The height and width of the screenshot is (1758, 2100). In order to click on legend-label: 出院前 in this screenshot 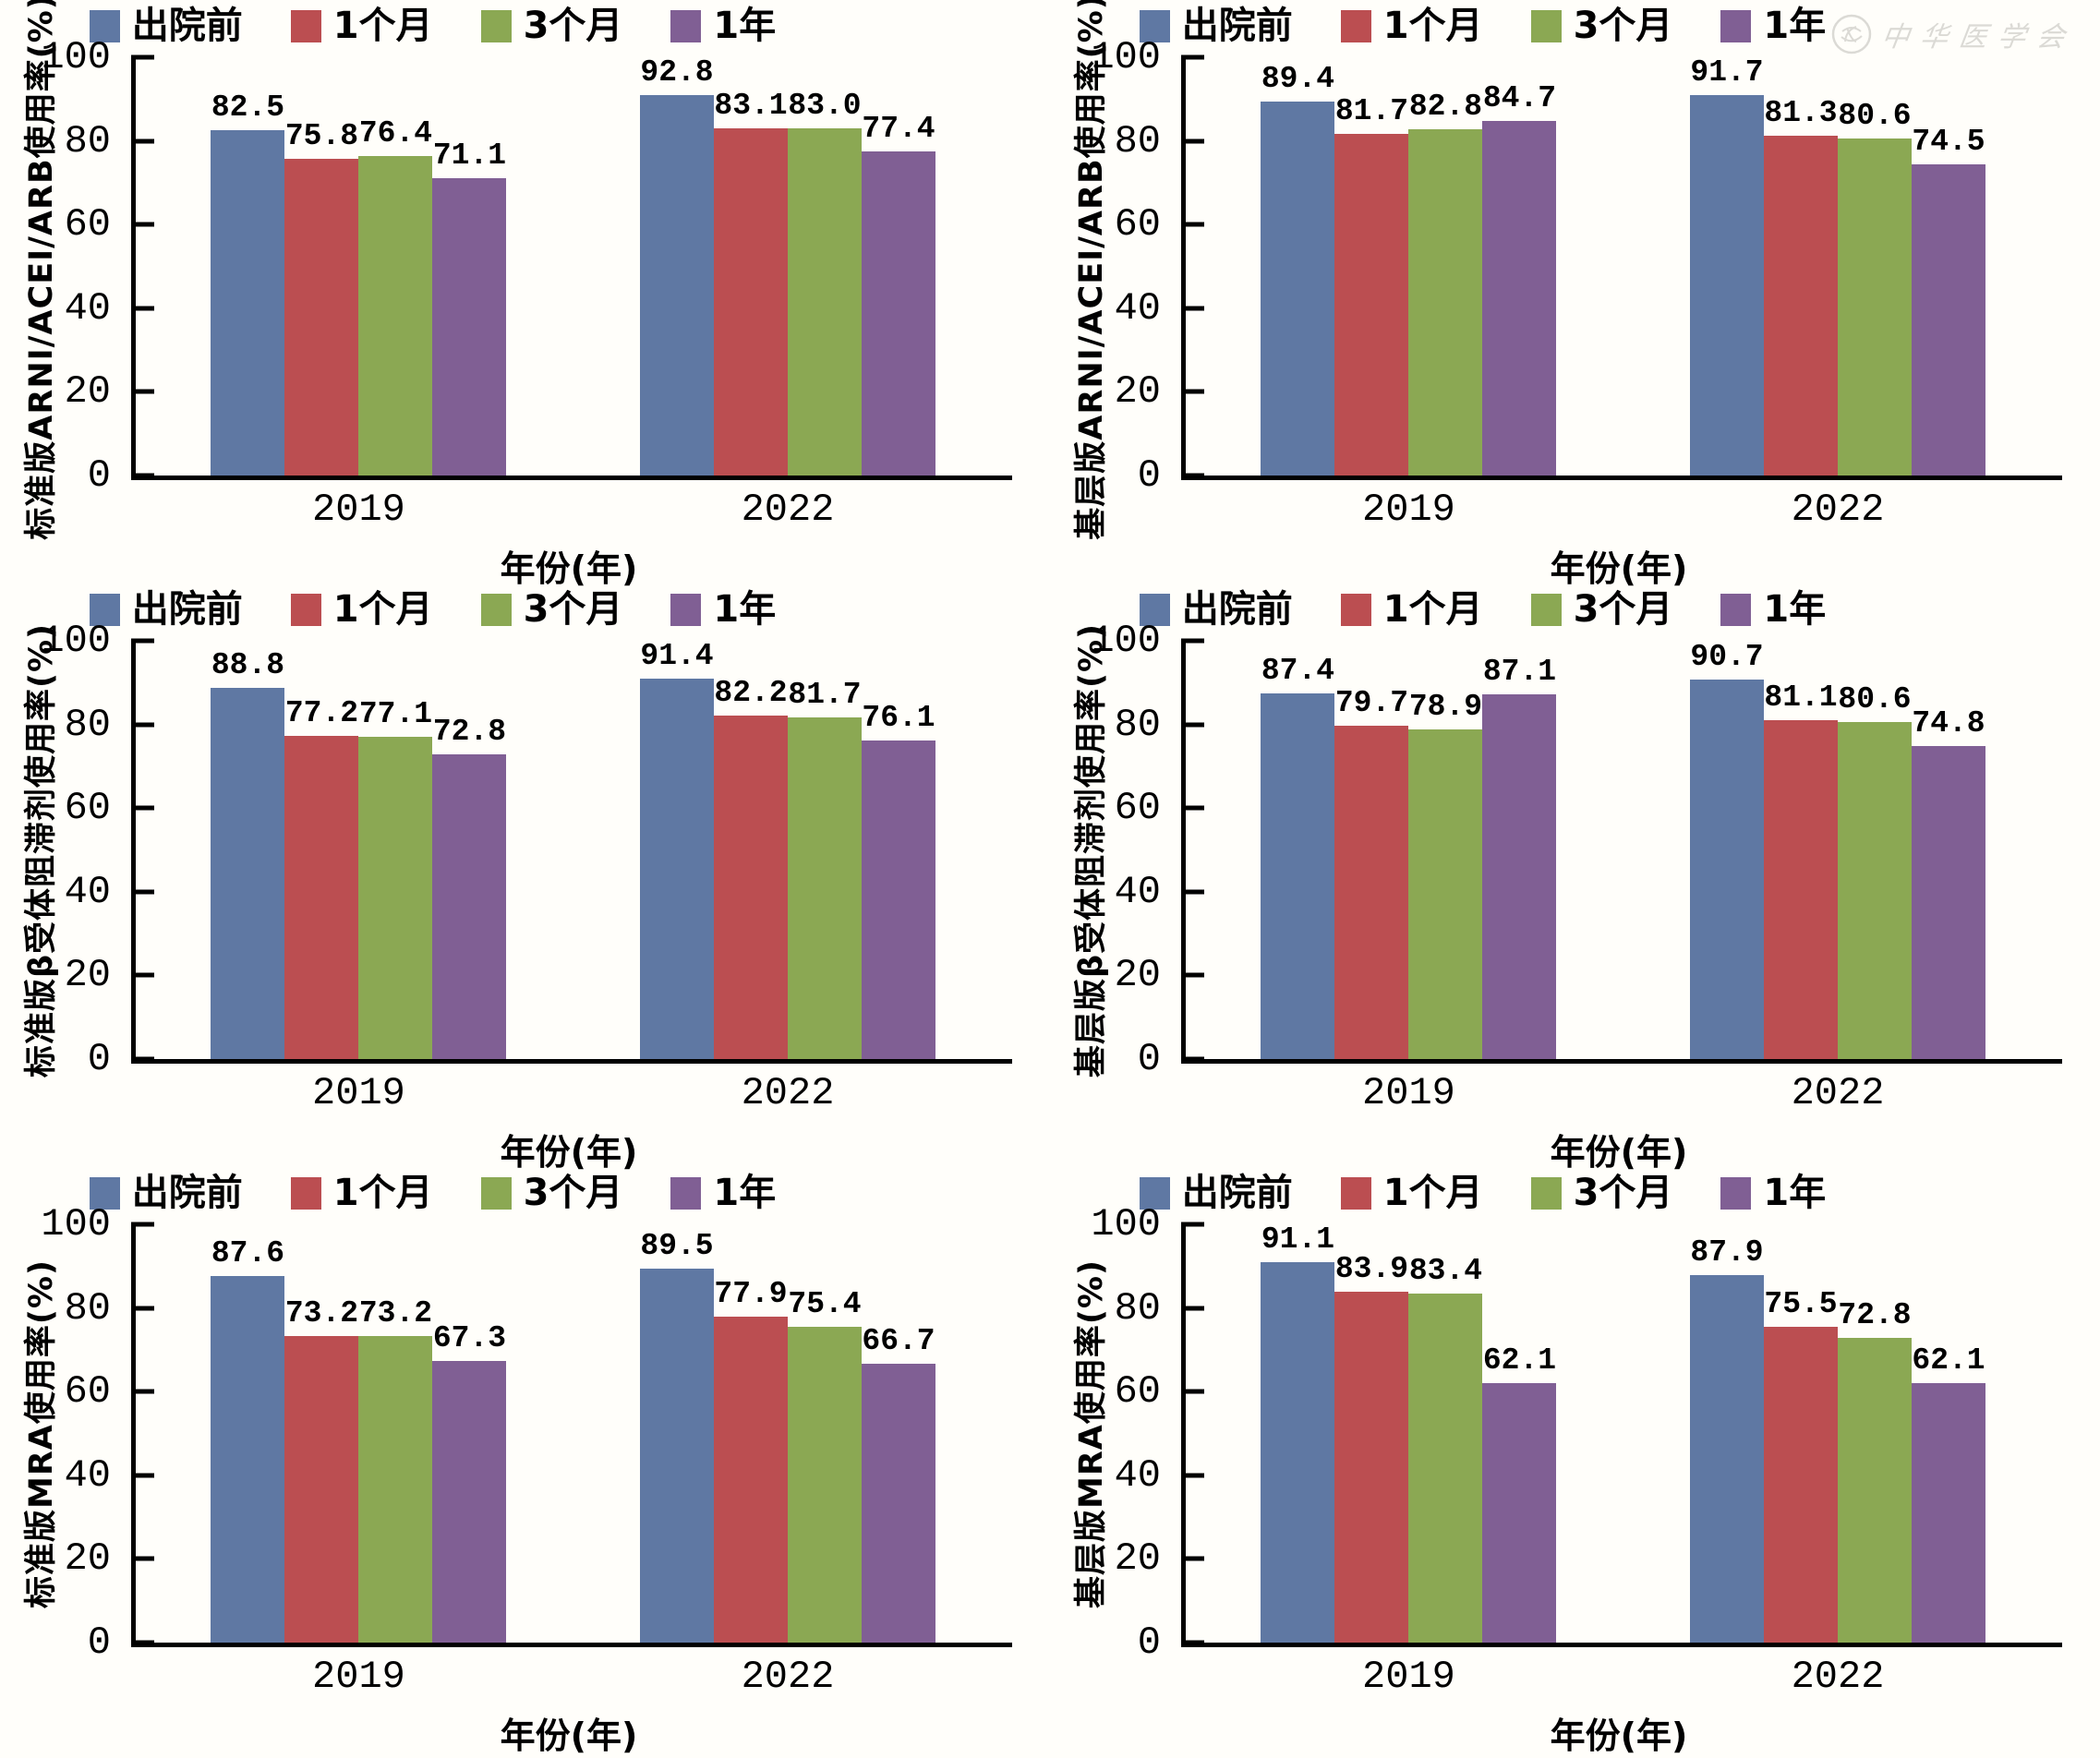, I will do `click(1237, 26)`.